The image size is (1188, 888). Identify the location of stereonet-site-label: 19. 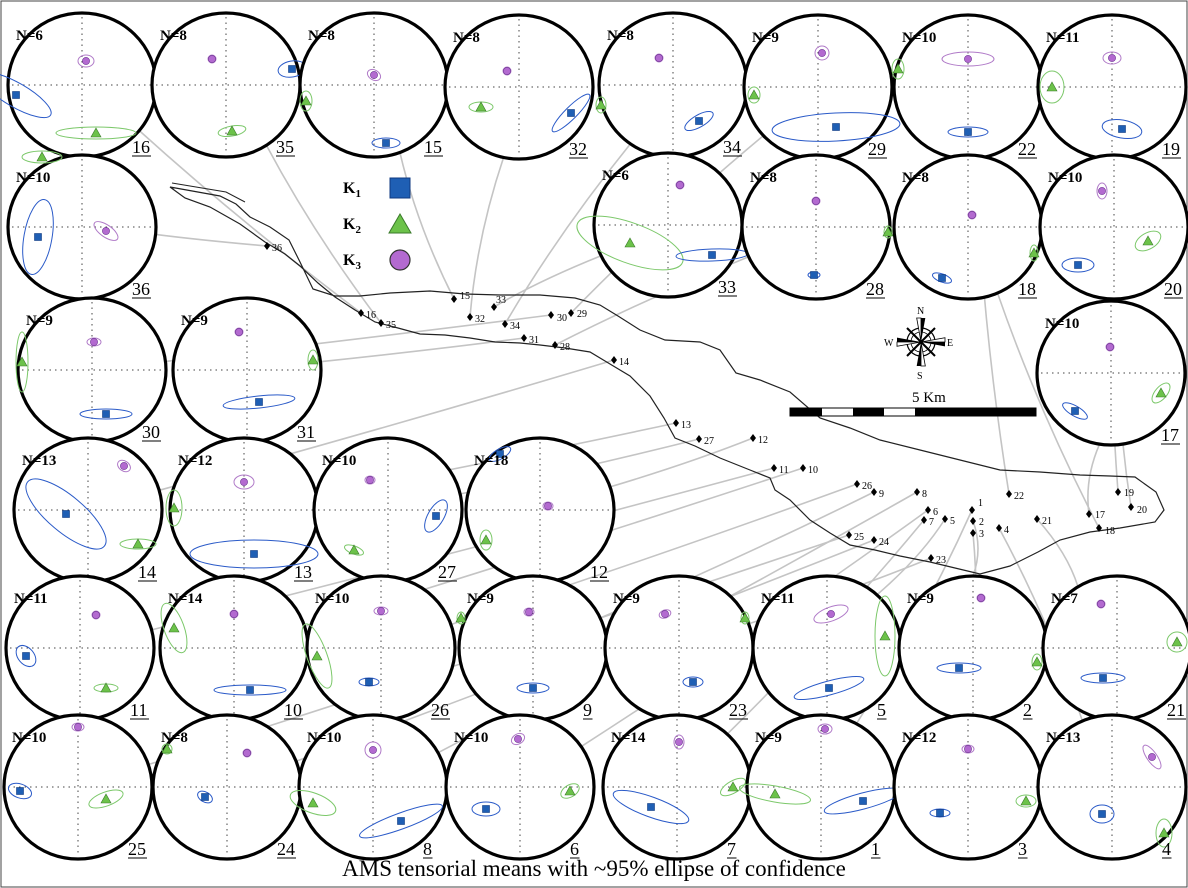
(1171, 149).